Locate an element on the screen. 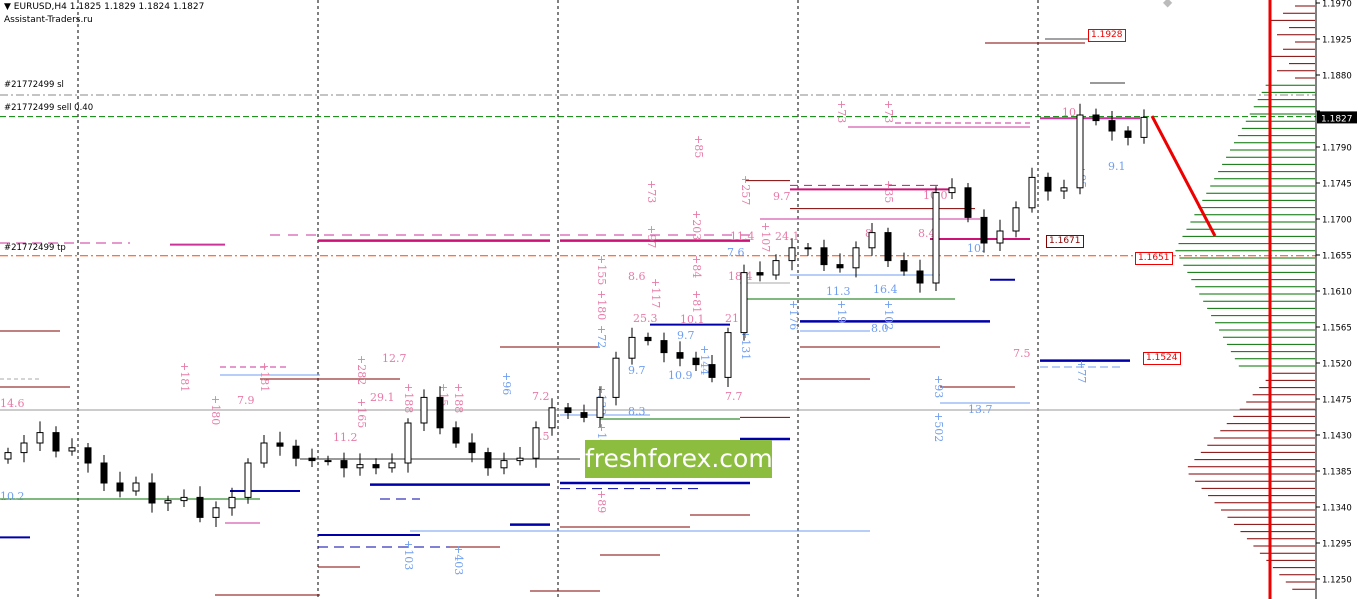 The height and width of the screenshot is (599, 1358). trade-annotation: +165 is located at coordinates (361, 413).